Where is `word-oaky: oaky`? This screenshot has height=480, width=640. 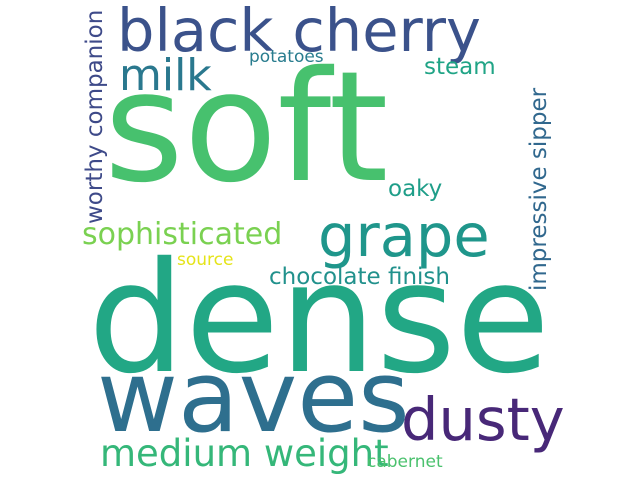 word-oaky: oaky is located at coordinates (415, 189).